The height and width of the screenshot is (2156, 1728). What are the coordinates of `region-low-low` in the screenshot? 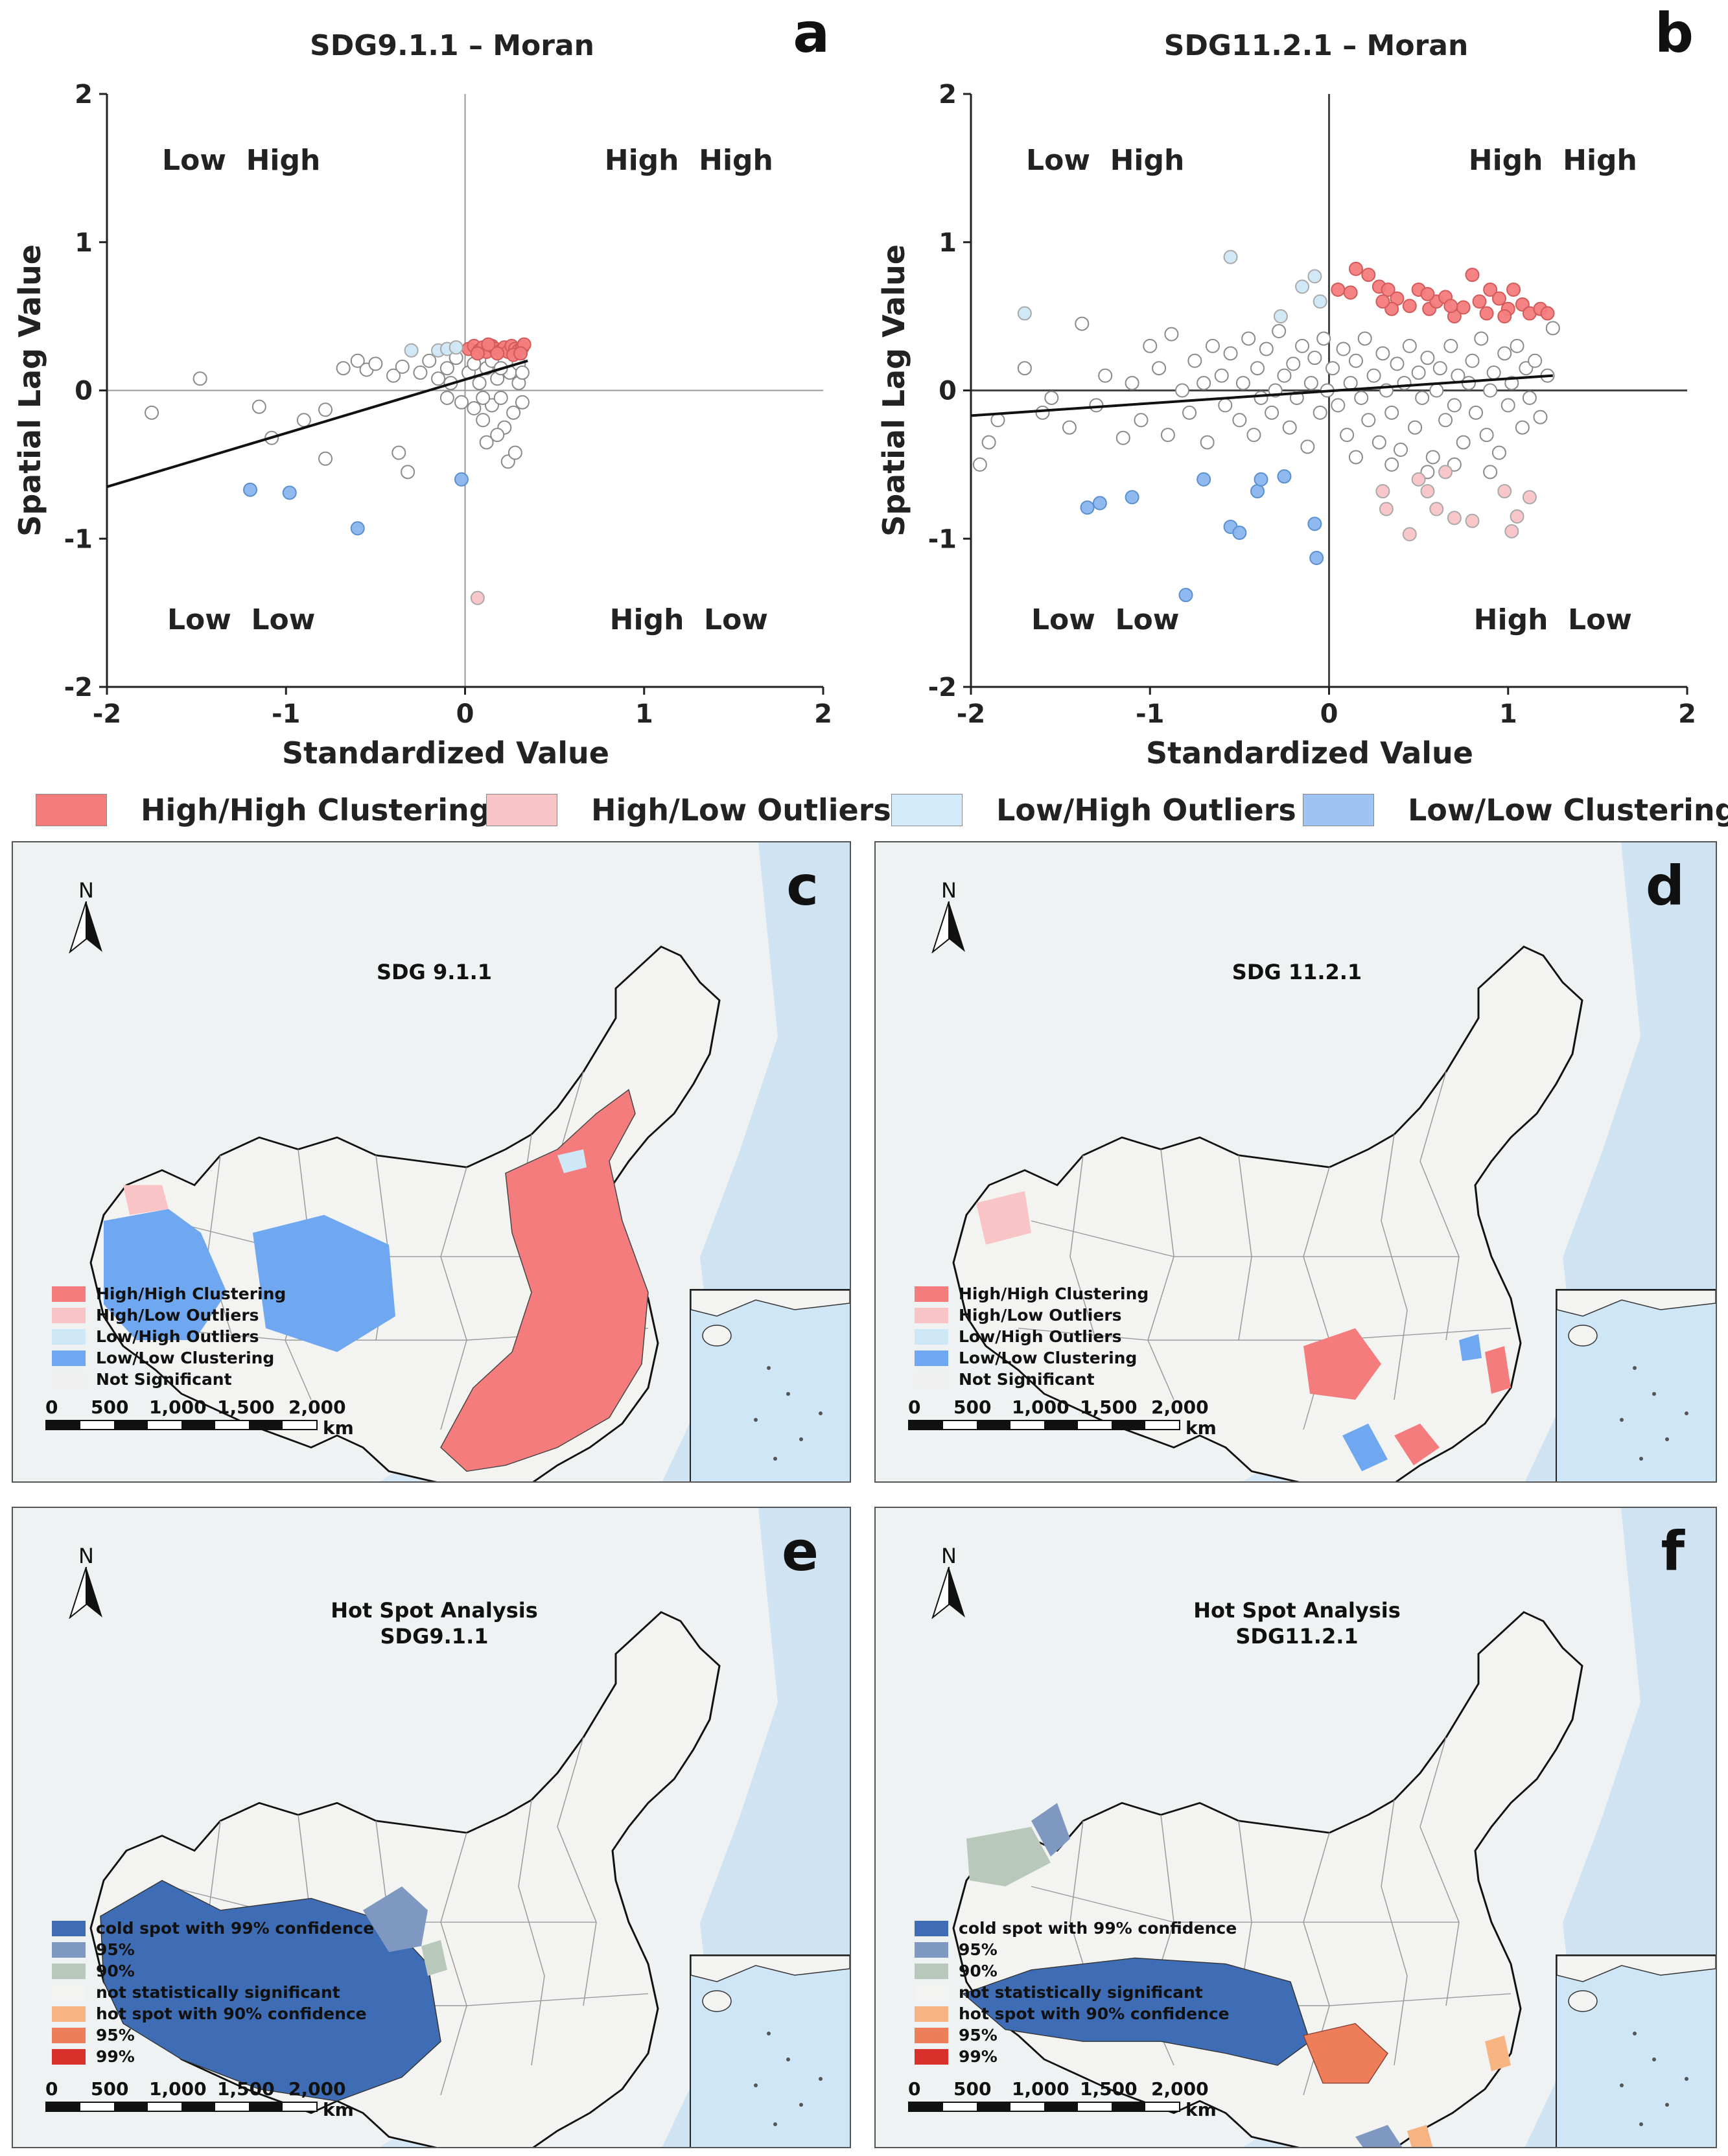 It's located at (165, 1274).